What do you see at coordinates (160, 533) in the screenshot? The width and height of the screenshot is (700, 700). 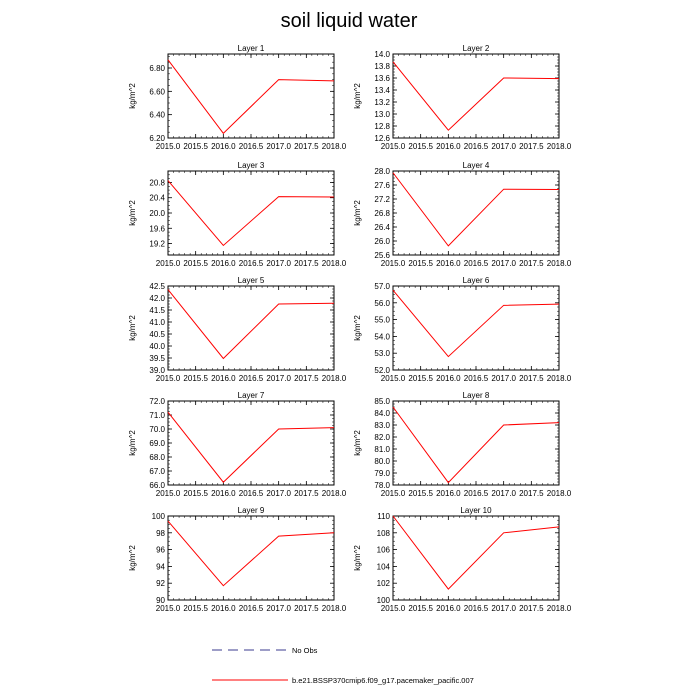 I see `y-tick-label: 98` at bounding box center [160, 533].